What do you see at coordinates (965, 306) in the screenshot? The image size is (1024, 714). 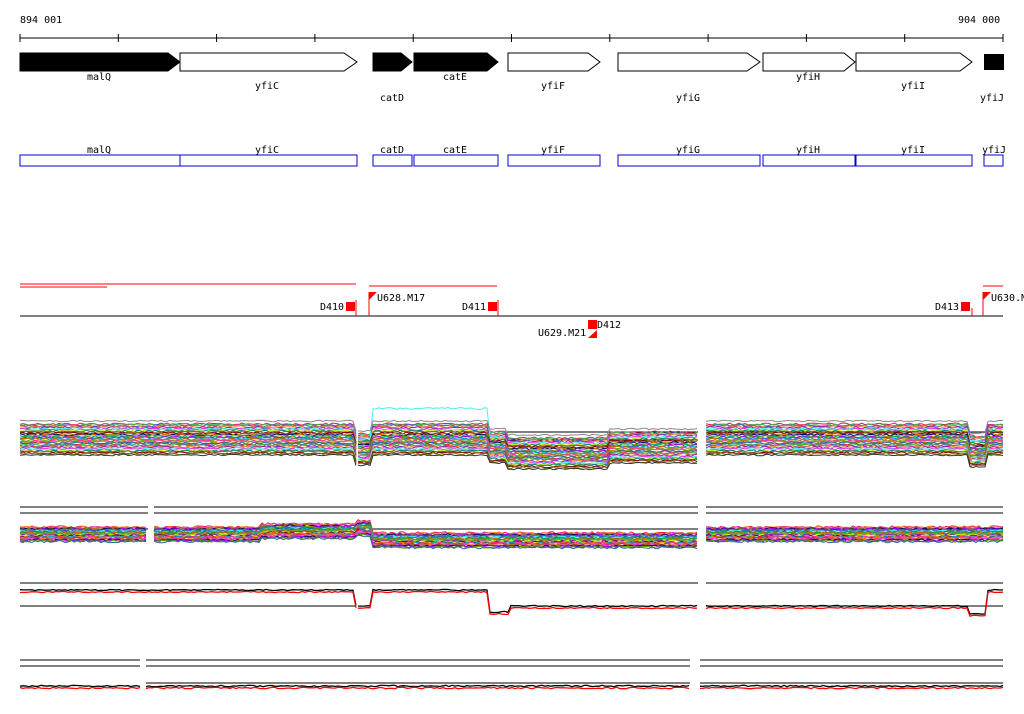 I see `feature-marker-d413` at bounding box center [965, 306].